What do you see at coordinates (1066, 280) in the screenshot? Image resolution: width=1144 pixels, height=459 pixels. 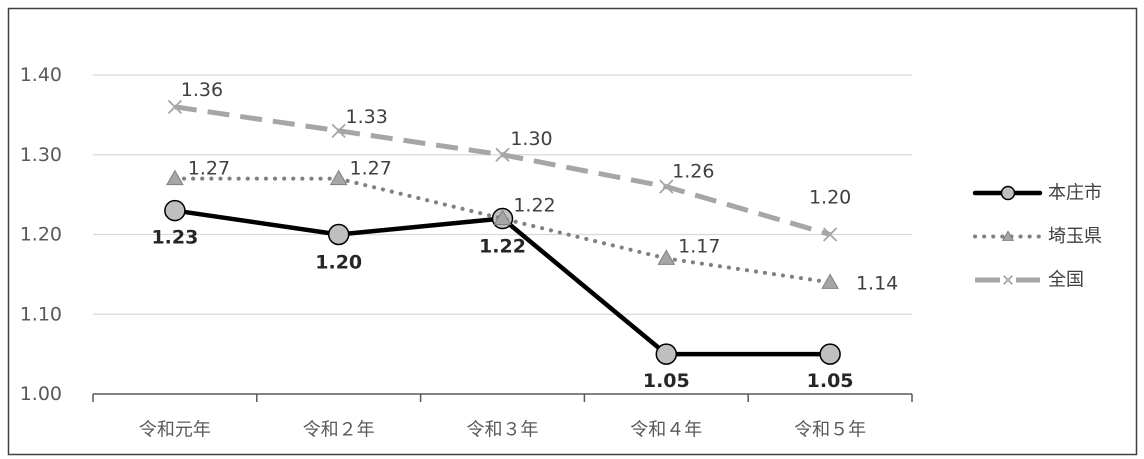 I see `legend-label: 全国` at bounding box center [1066, 280].